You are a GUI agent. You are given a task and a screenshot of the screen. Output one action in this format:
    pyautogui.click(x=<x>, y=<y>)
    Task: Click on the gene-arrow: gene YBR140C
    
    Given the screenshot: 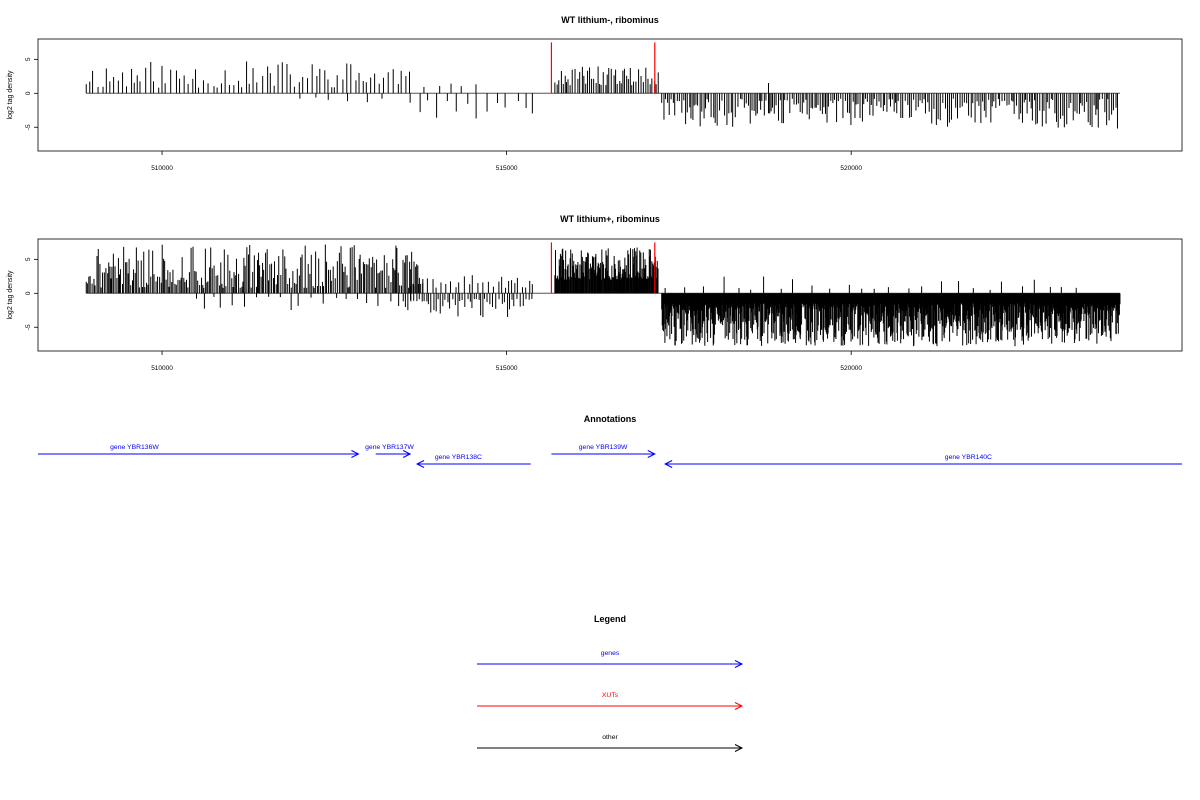 What is the action you would take?
    pyautogui.click(x=923, y=461)
    